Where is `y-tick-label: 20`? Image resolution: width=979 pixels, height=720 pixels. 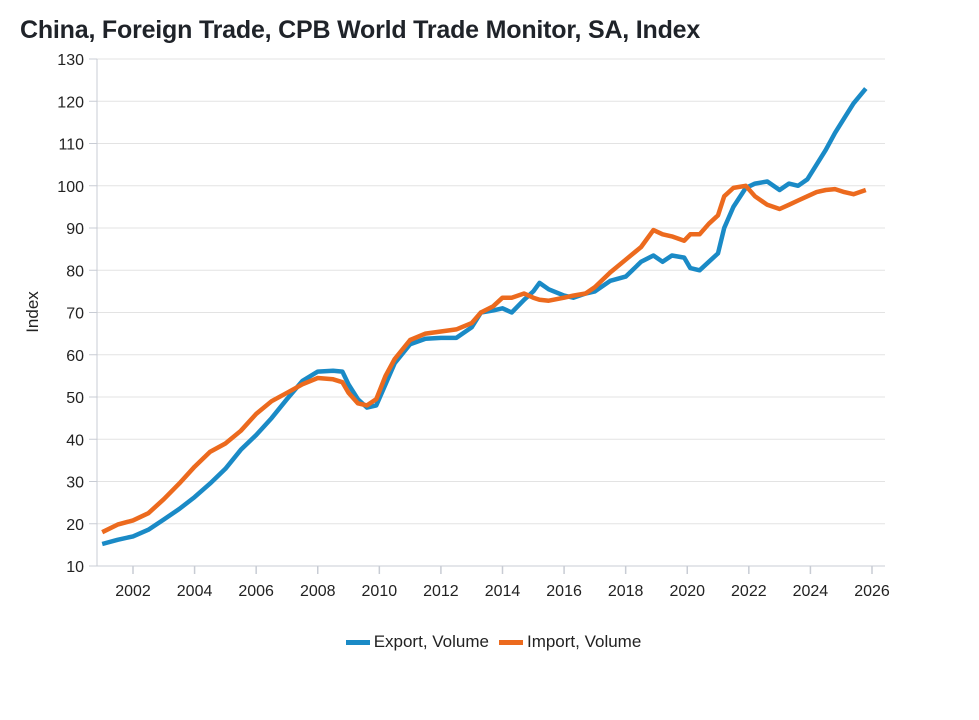
y-tick-label: 20 is located at coordinates (75, 525).